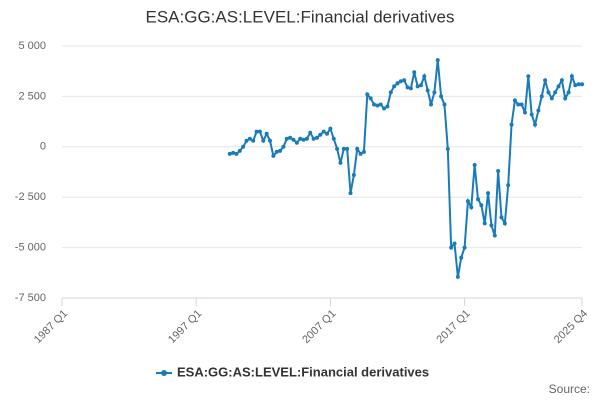 The height and width of the screenshot is (400, 600). I want to click on legend-label: ESA:GG:AS:LEVEL:Financial derivatives, so click(303, 371).